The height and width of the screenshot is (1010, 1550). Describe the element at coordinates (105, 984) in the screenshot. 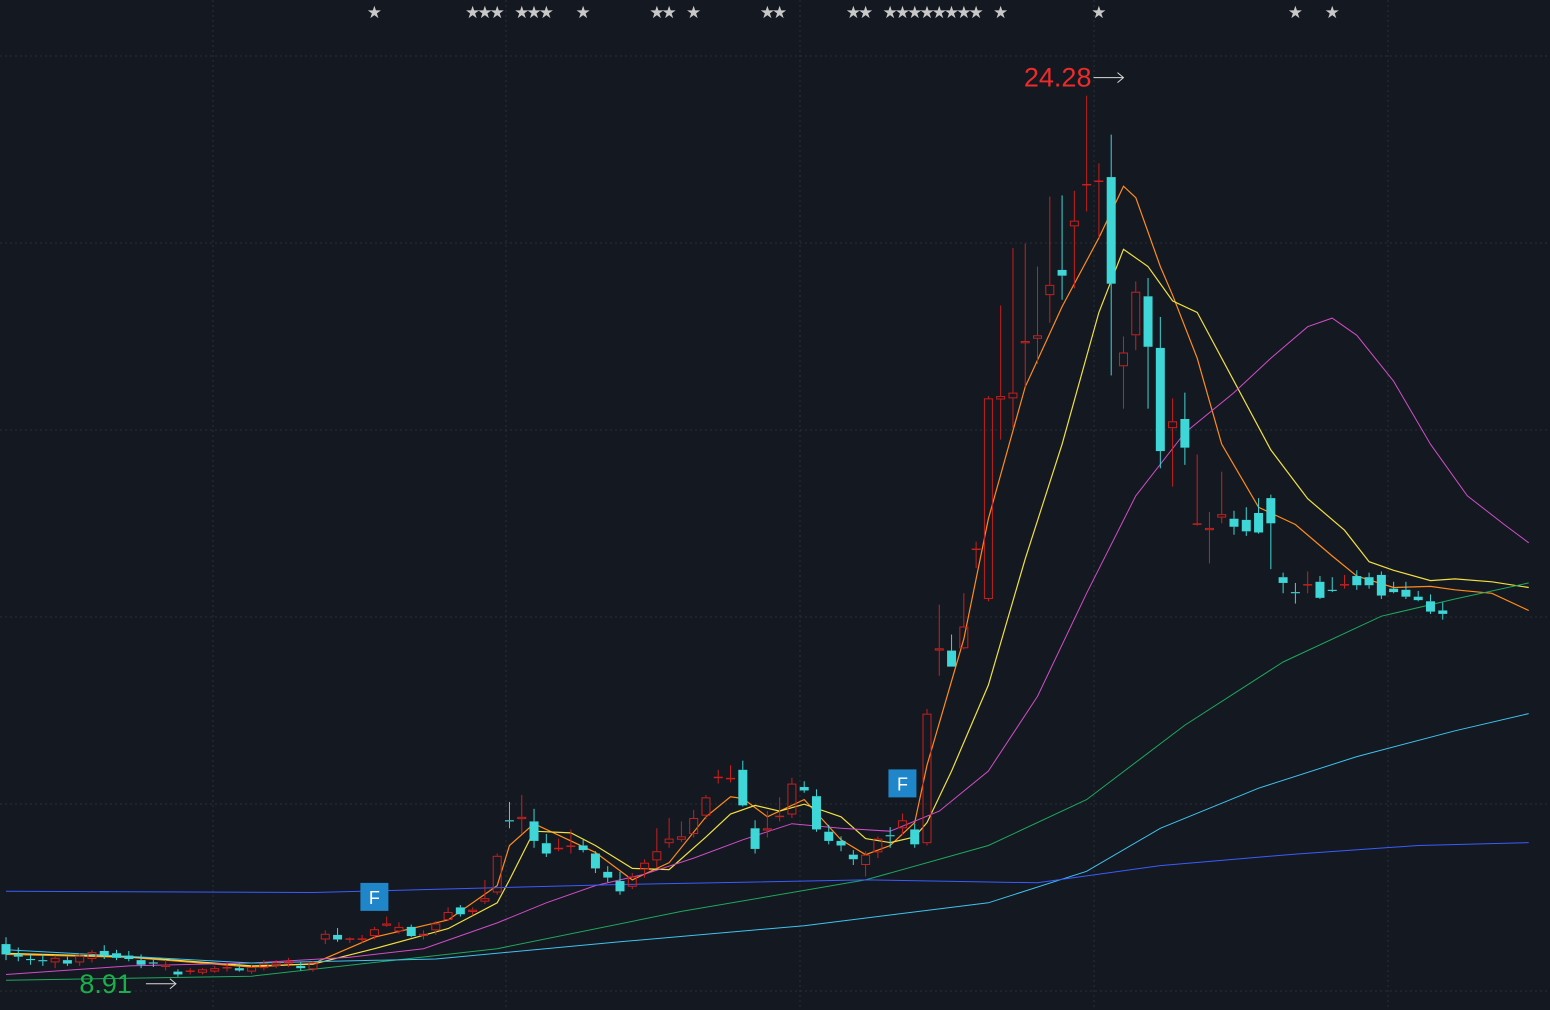

I see `low-price-label: 8.91` at that location.